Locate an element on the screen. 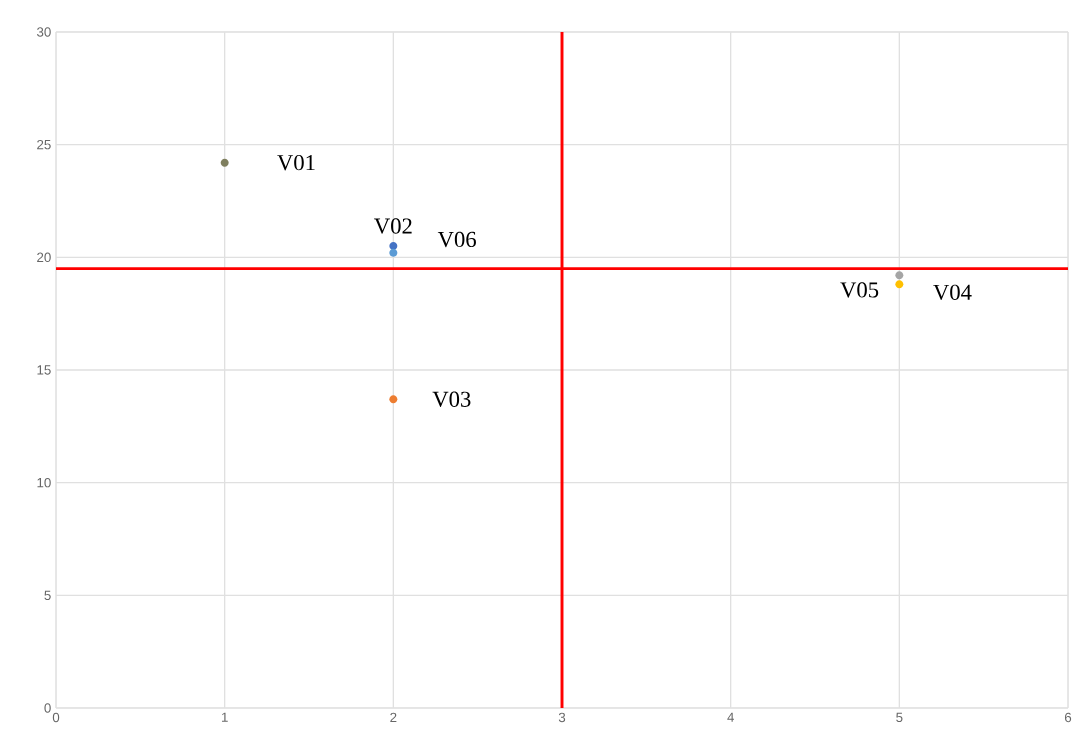  x-tick-label: 2 is located at coordinates (393, 717).